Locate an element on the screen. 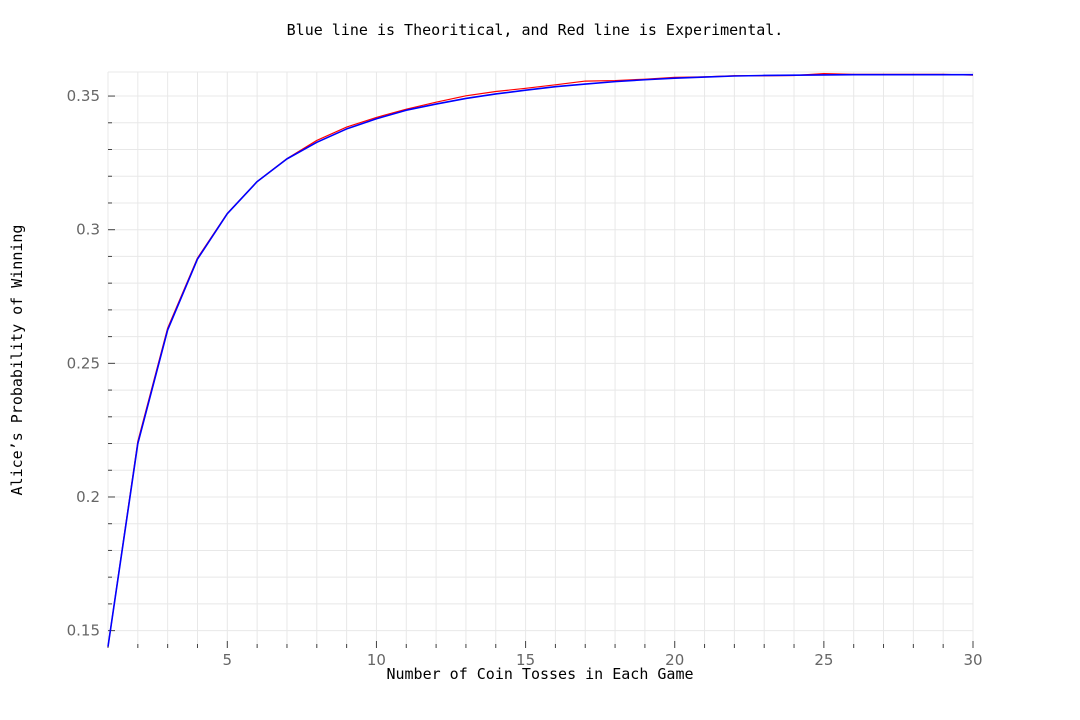 Image resolution: width=1080 pixels, height=720 pixels. x-tick-label: 30 is located at coordinates (972, 660).